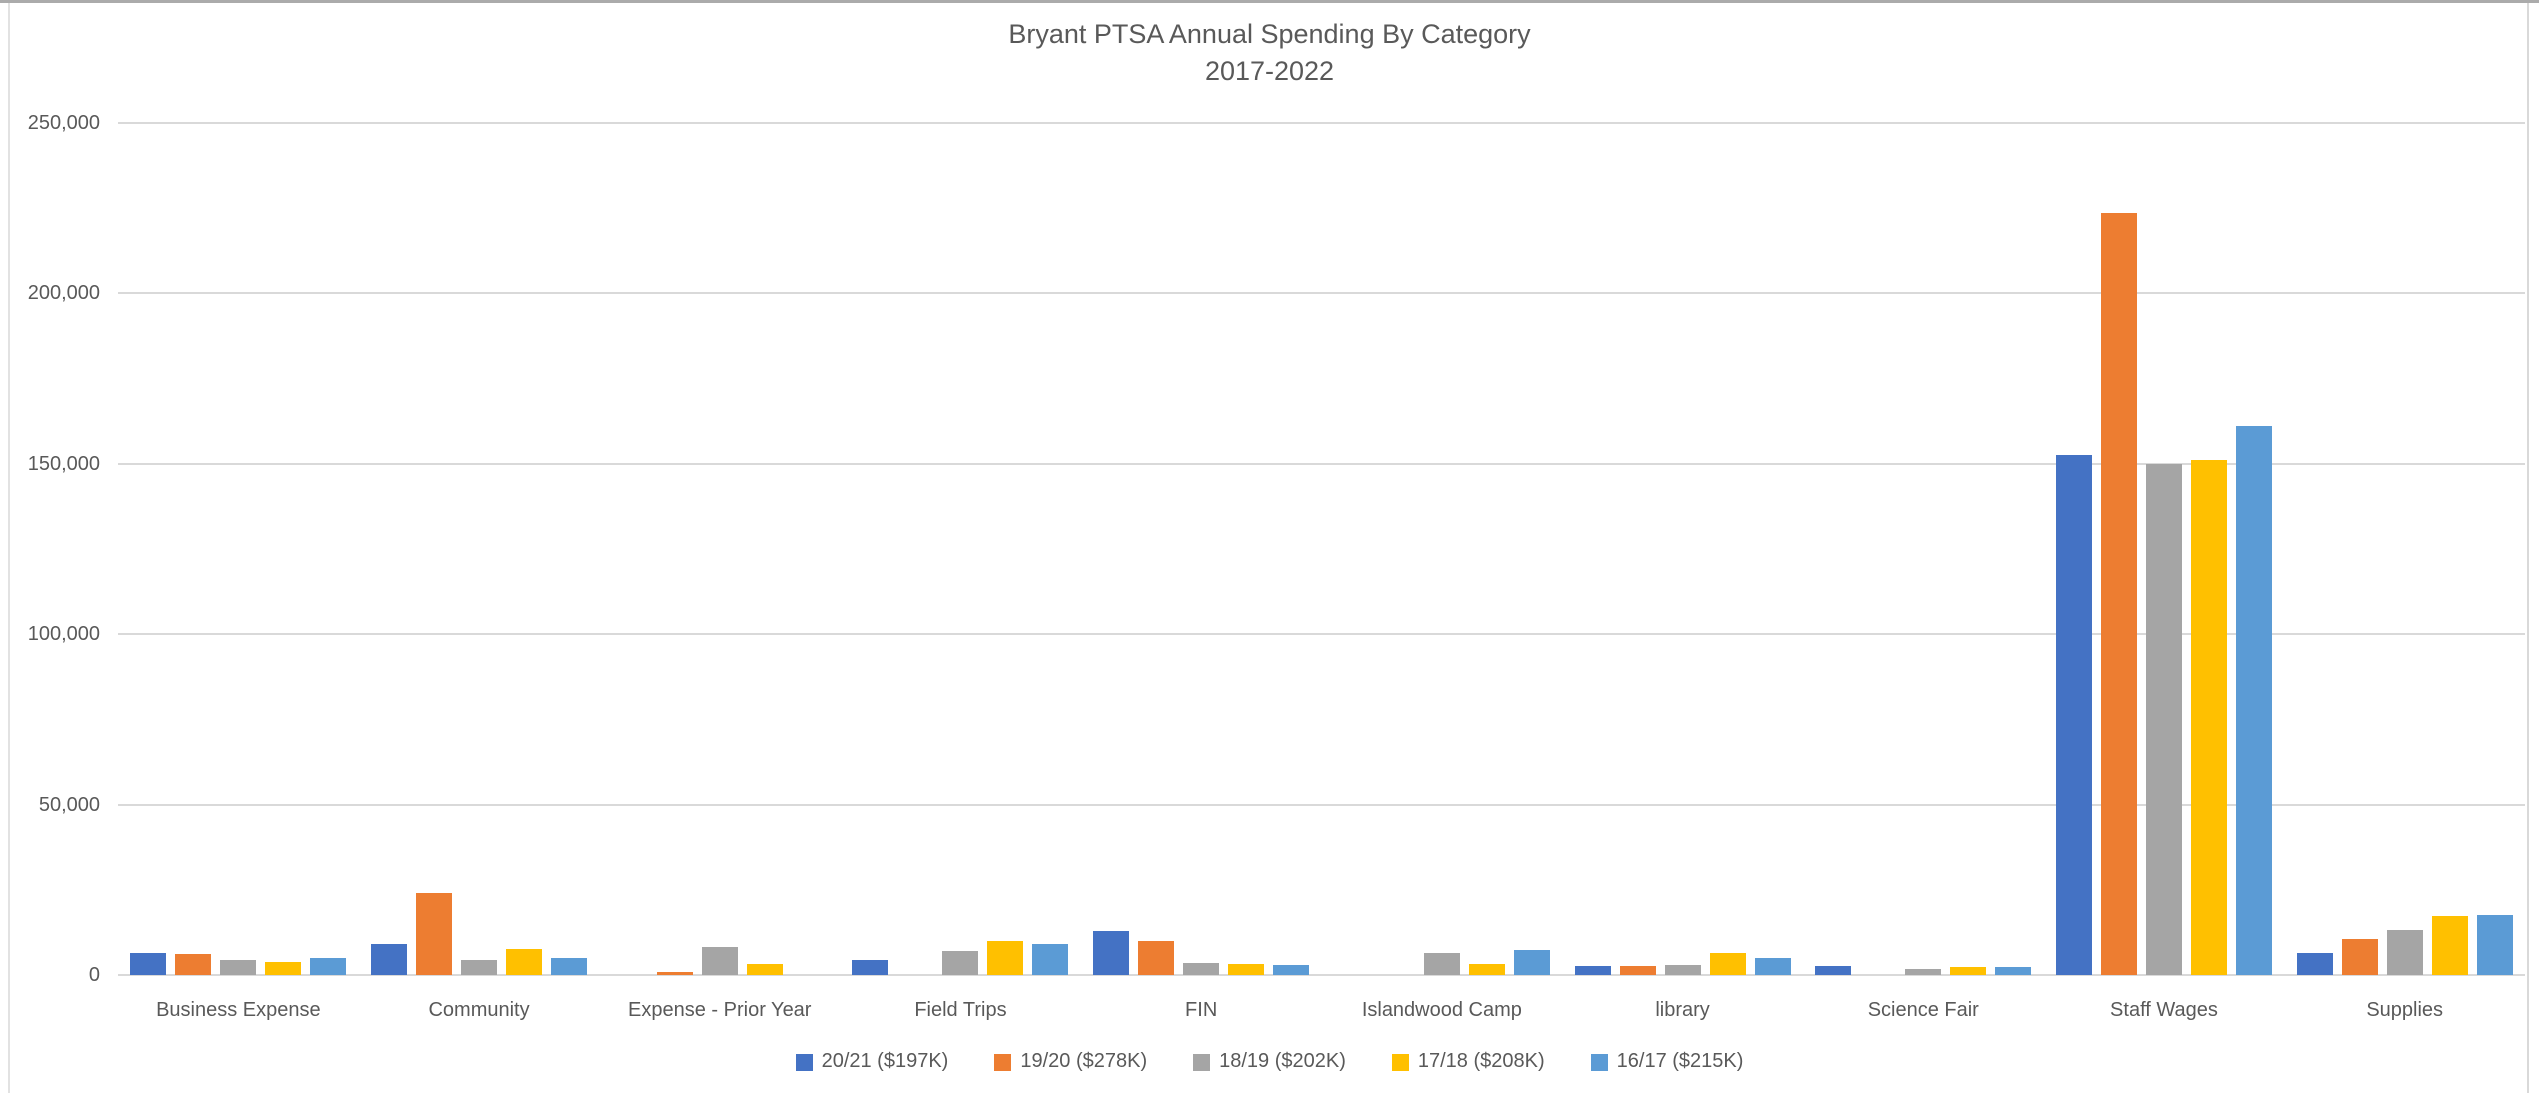 The image size is (2539, 1093). Describe the element at coordinates (238, 549) in the screenshot. I see `bar-group-business-expense` at that location.